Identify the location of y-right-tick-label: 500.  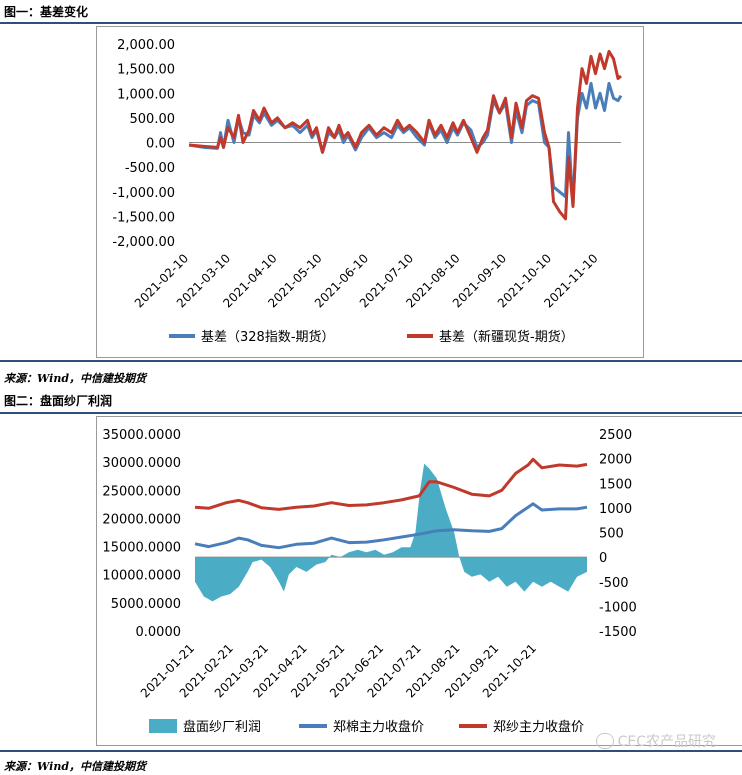
(611, 534).